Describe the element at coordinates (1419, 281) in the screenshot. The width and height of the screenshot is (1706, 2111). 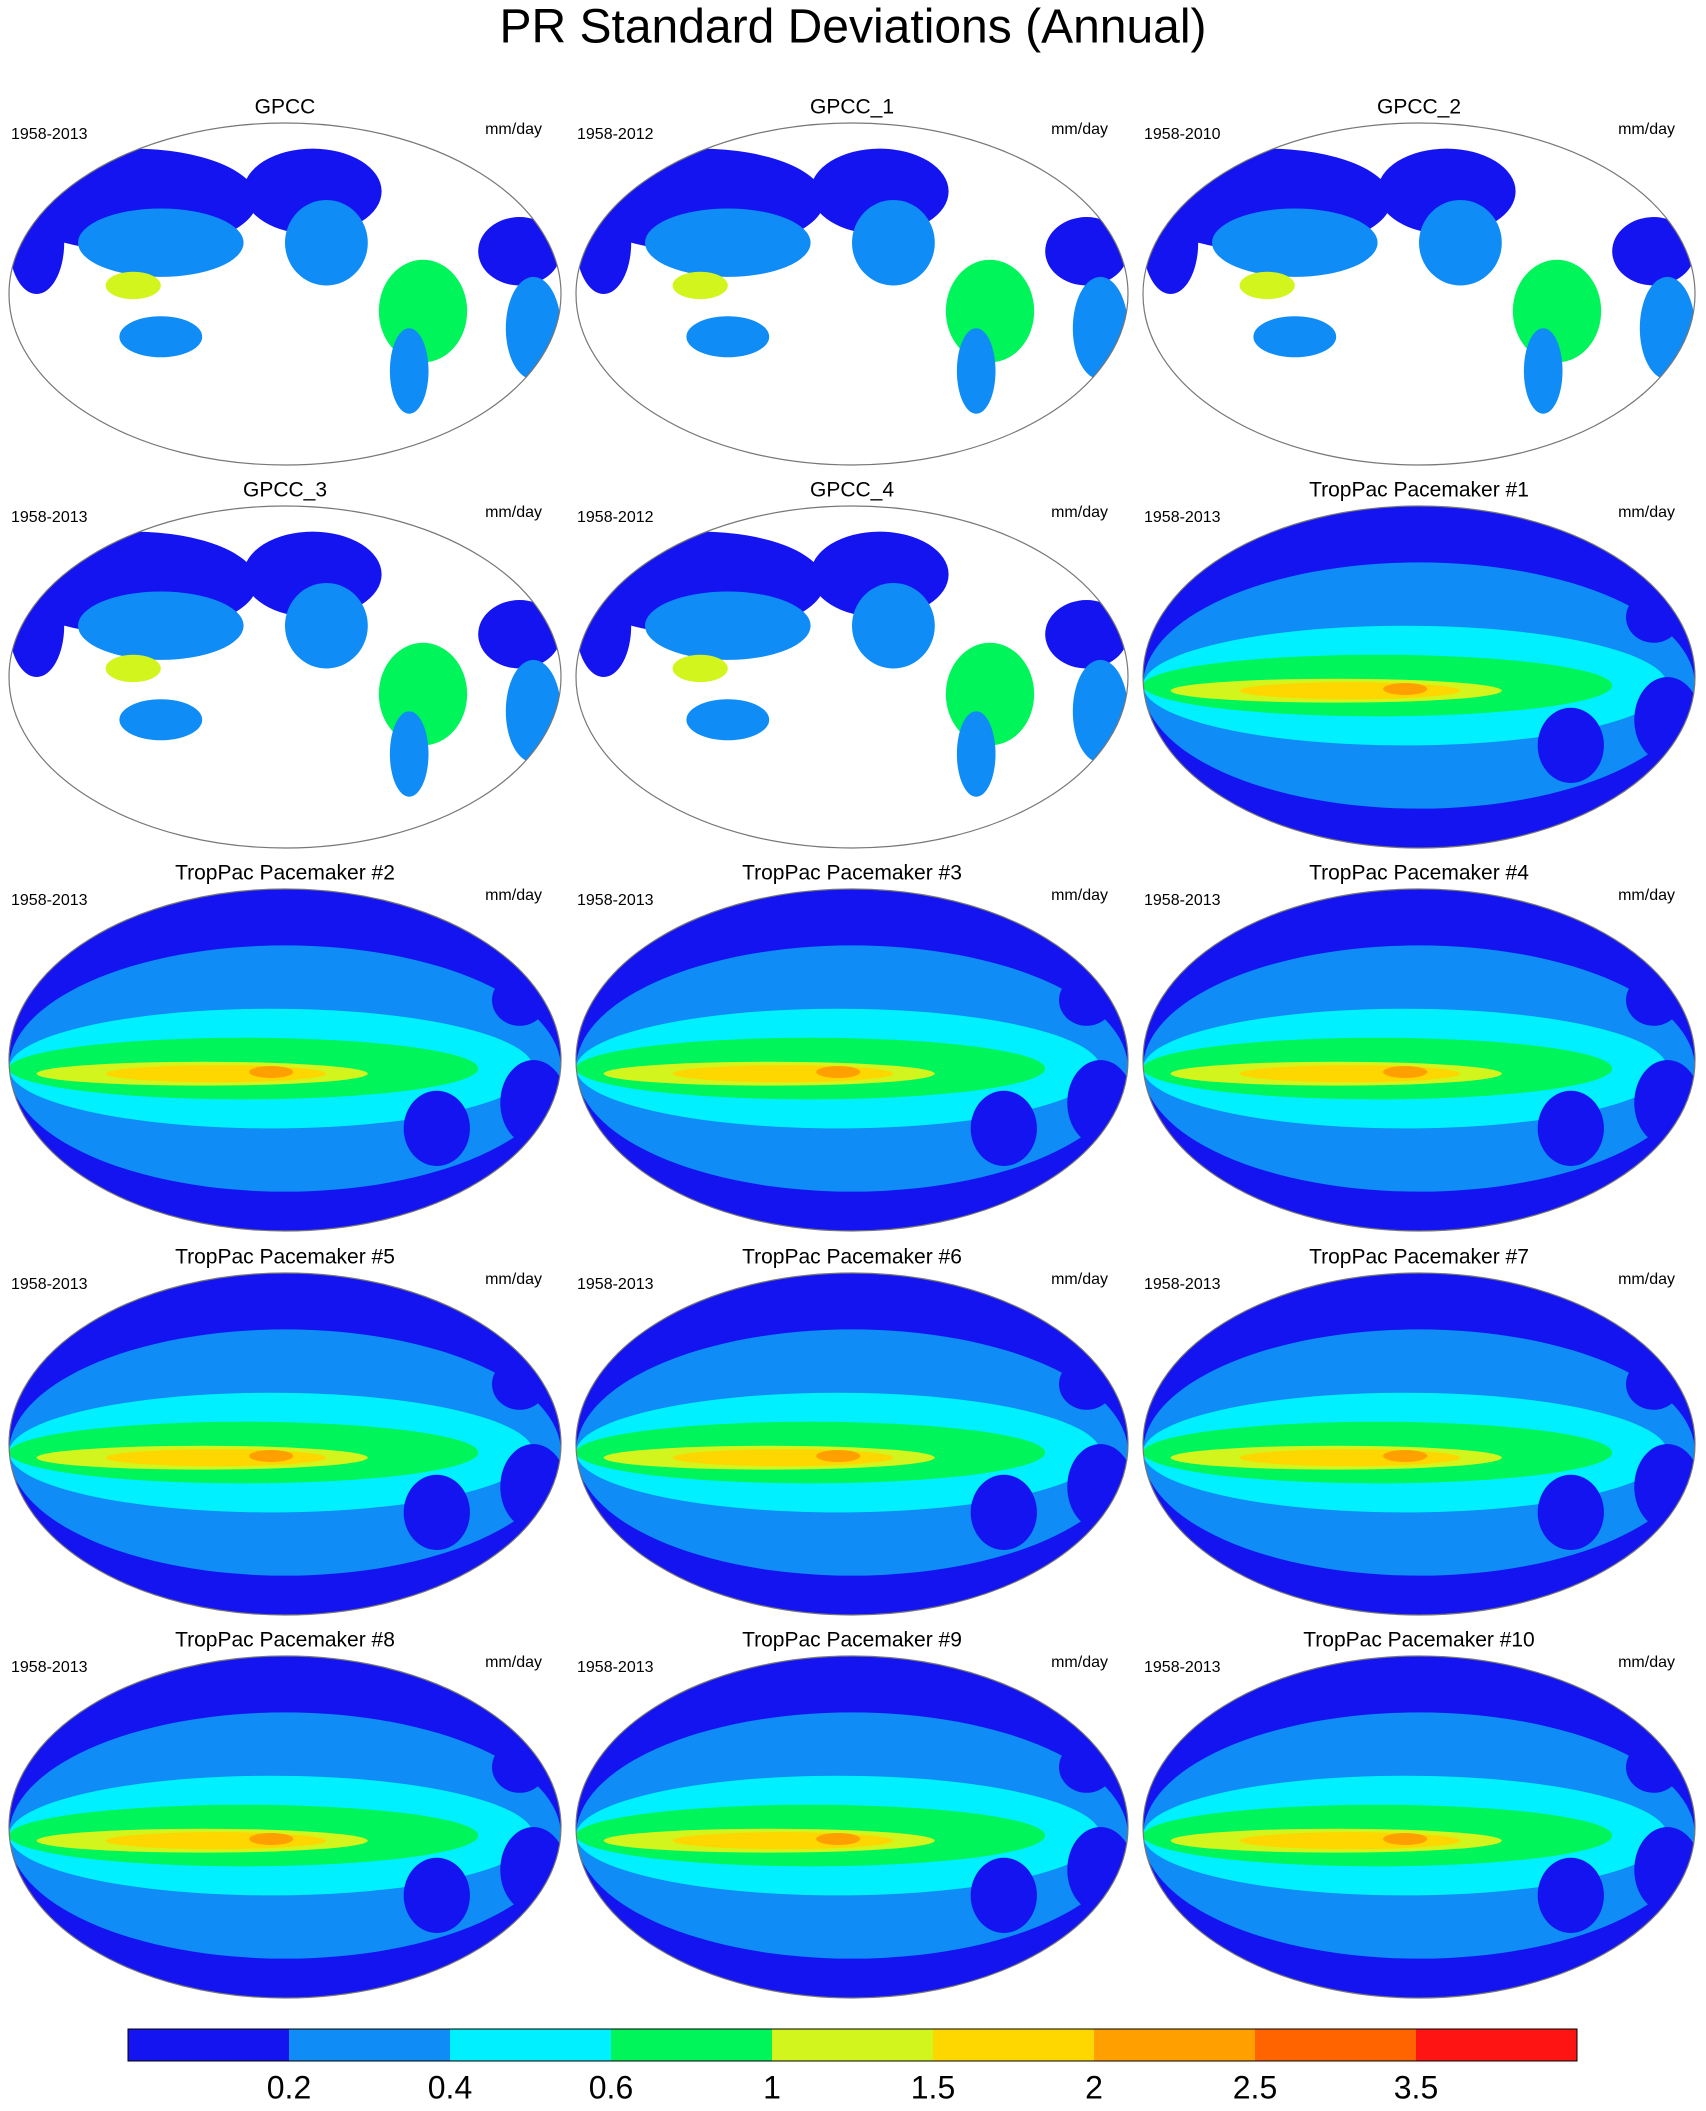
I see `map-panel: GPCC_2 1958-2010 mm/day` at that location.